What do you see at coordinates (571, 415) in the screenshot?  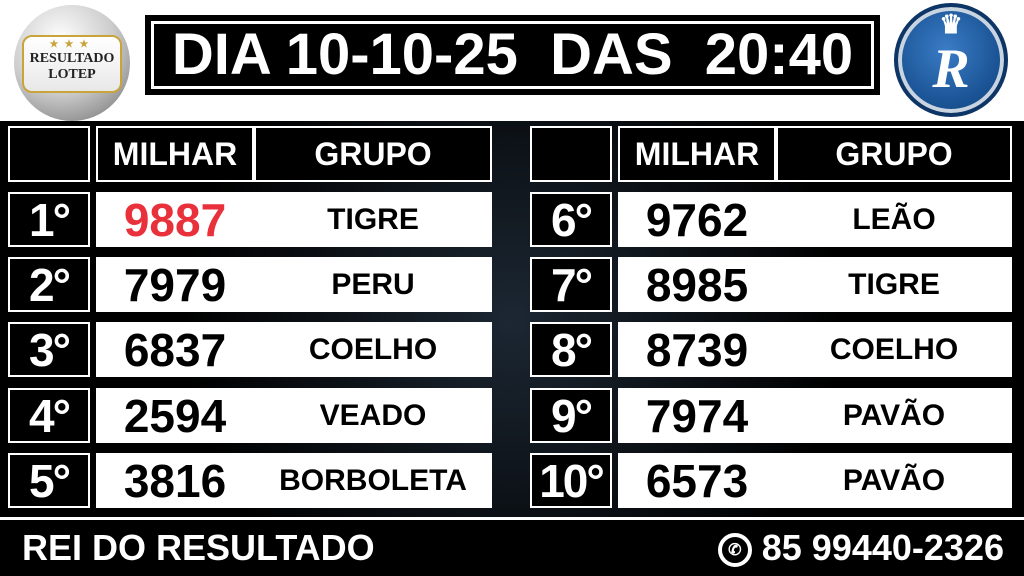 I see `position-label: 9°` at bounding box center [571, 415].